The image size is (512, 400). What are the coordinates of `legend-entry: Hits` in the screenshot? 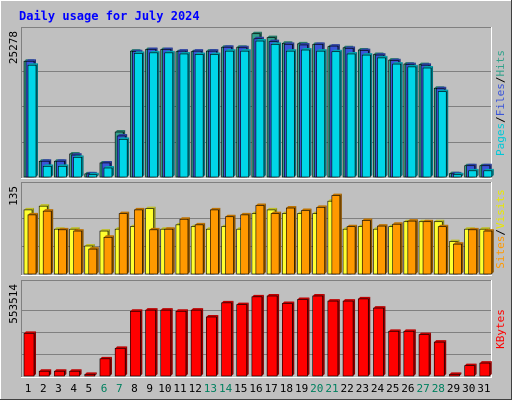 It's located at (500, 63).